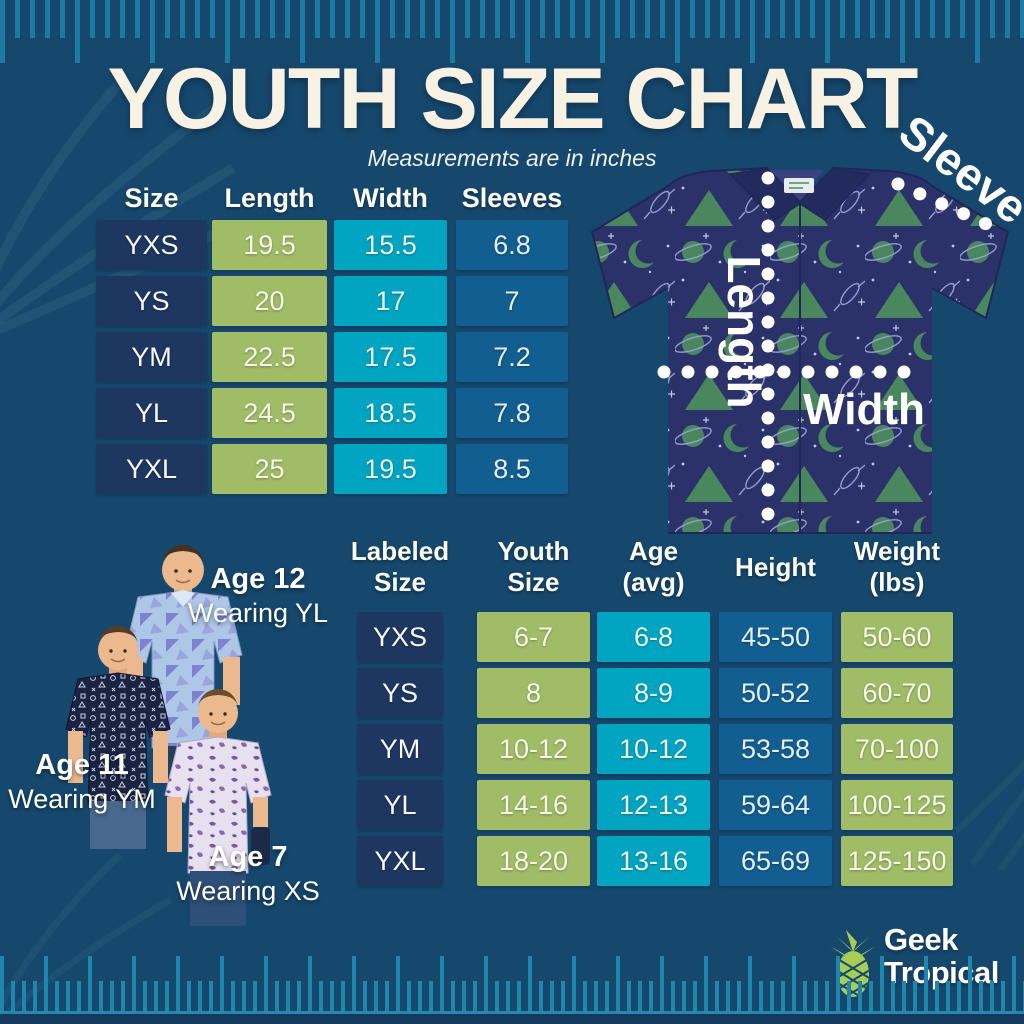 The image size is (1024, 1024). Describe the element at coordinates (897, 805) in the screenshot. I see `table-cell: 100-125` at that location.